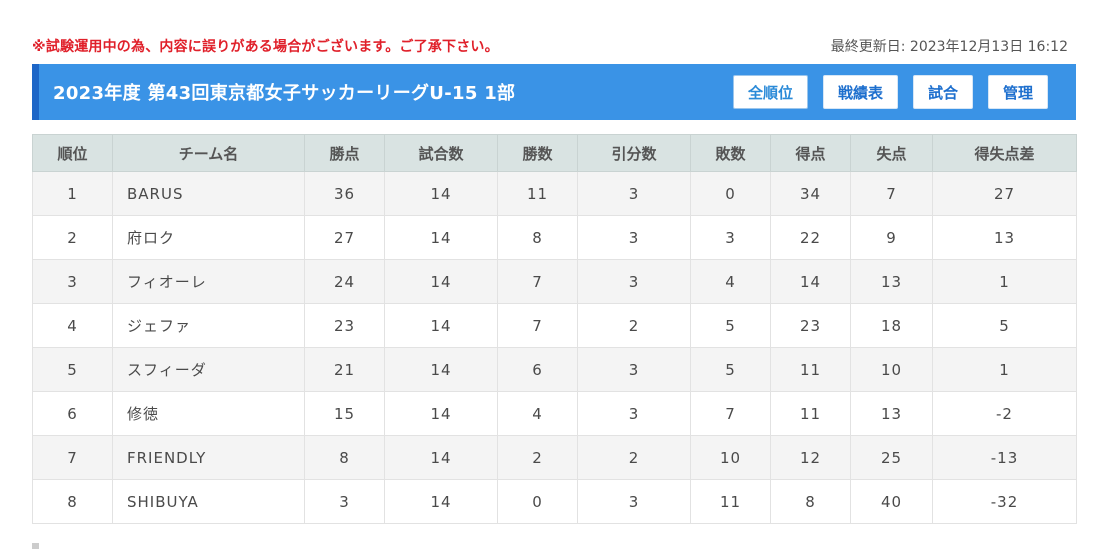 The width and height of the screenshot is (1110, 549). What do you see at coordinates (810, 237) in the screenshot?
I see `cell-goals-for: 22` at bounding box center [810, 237].